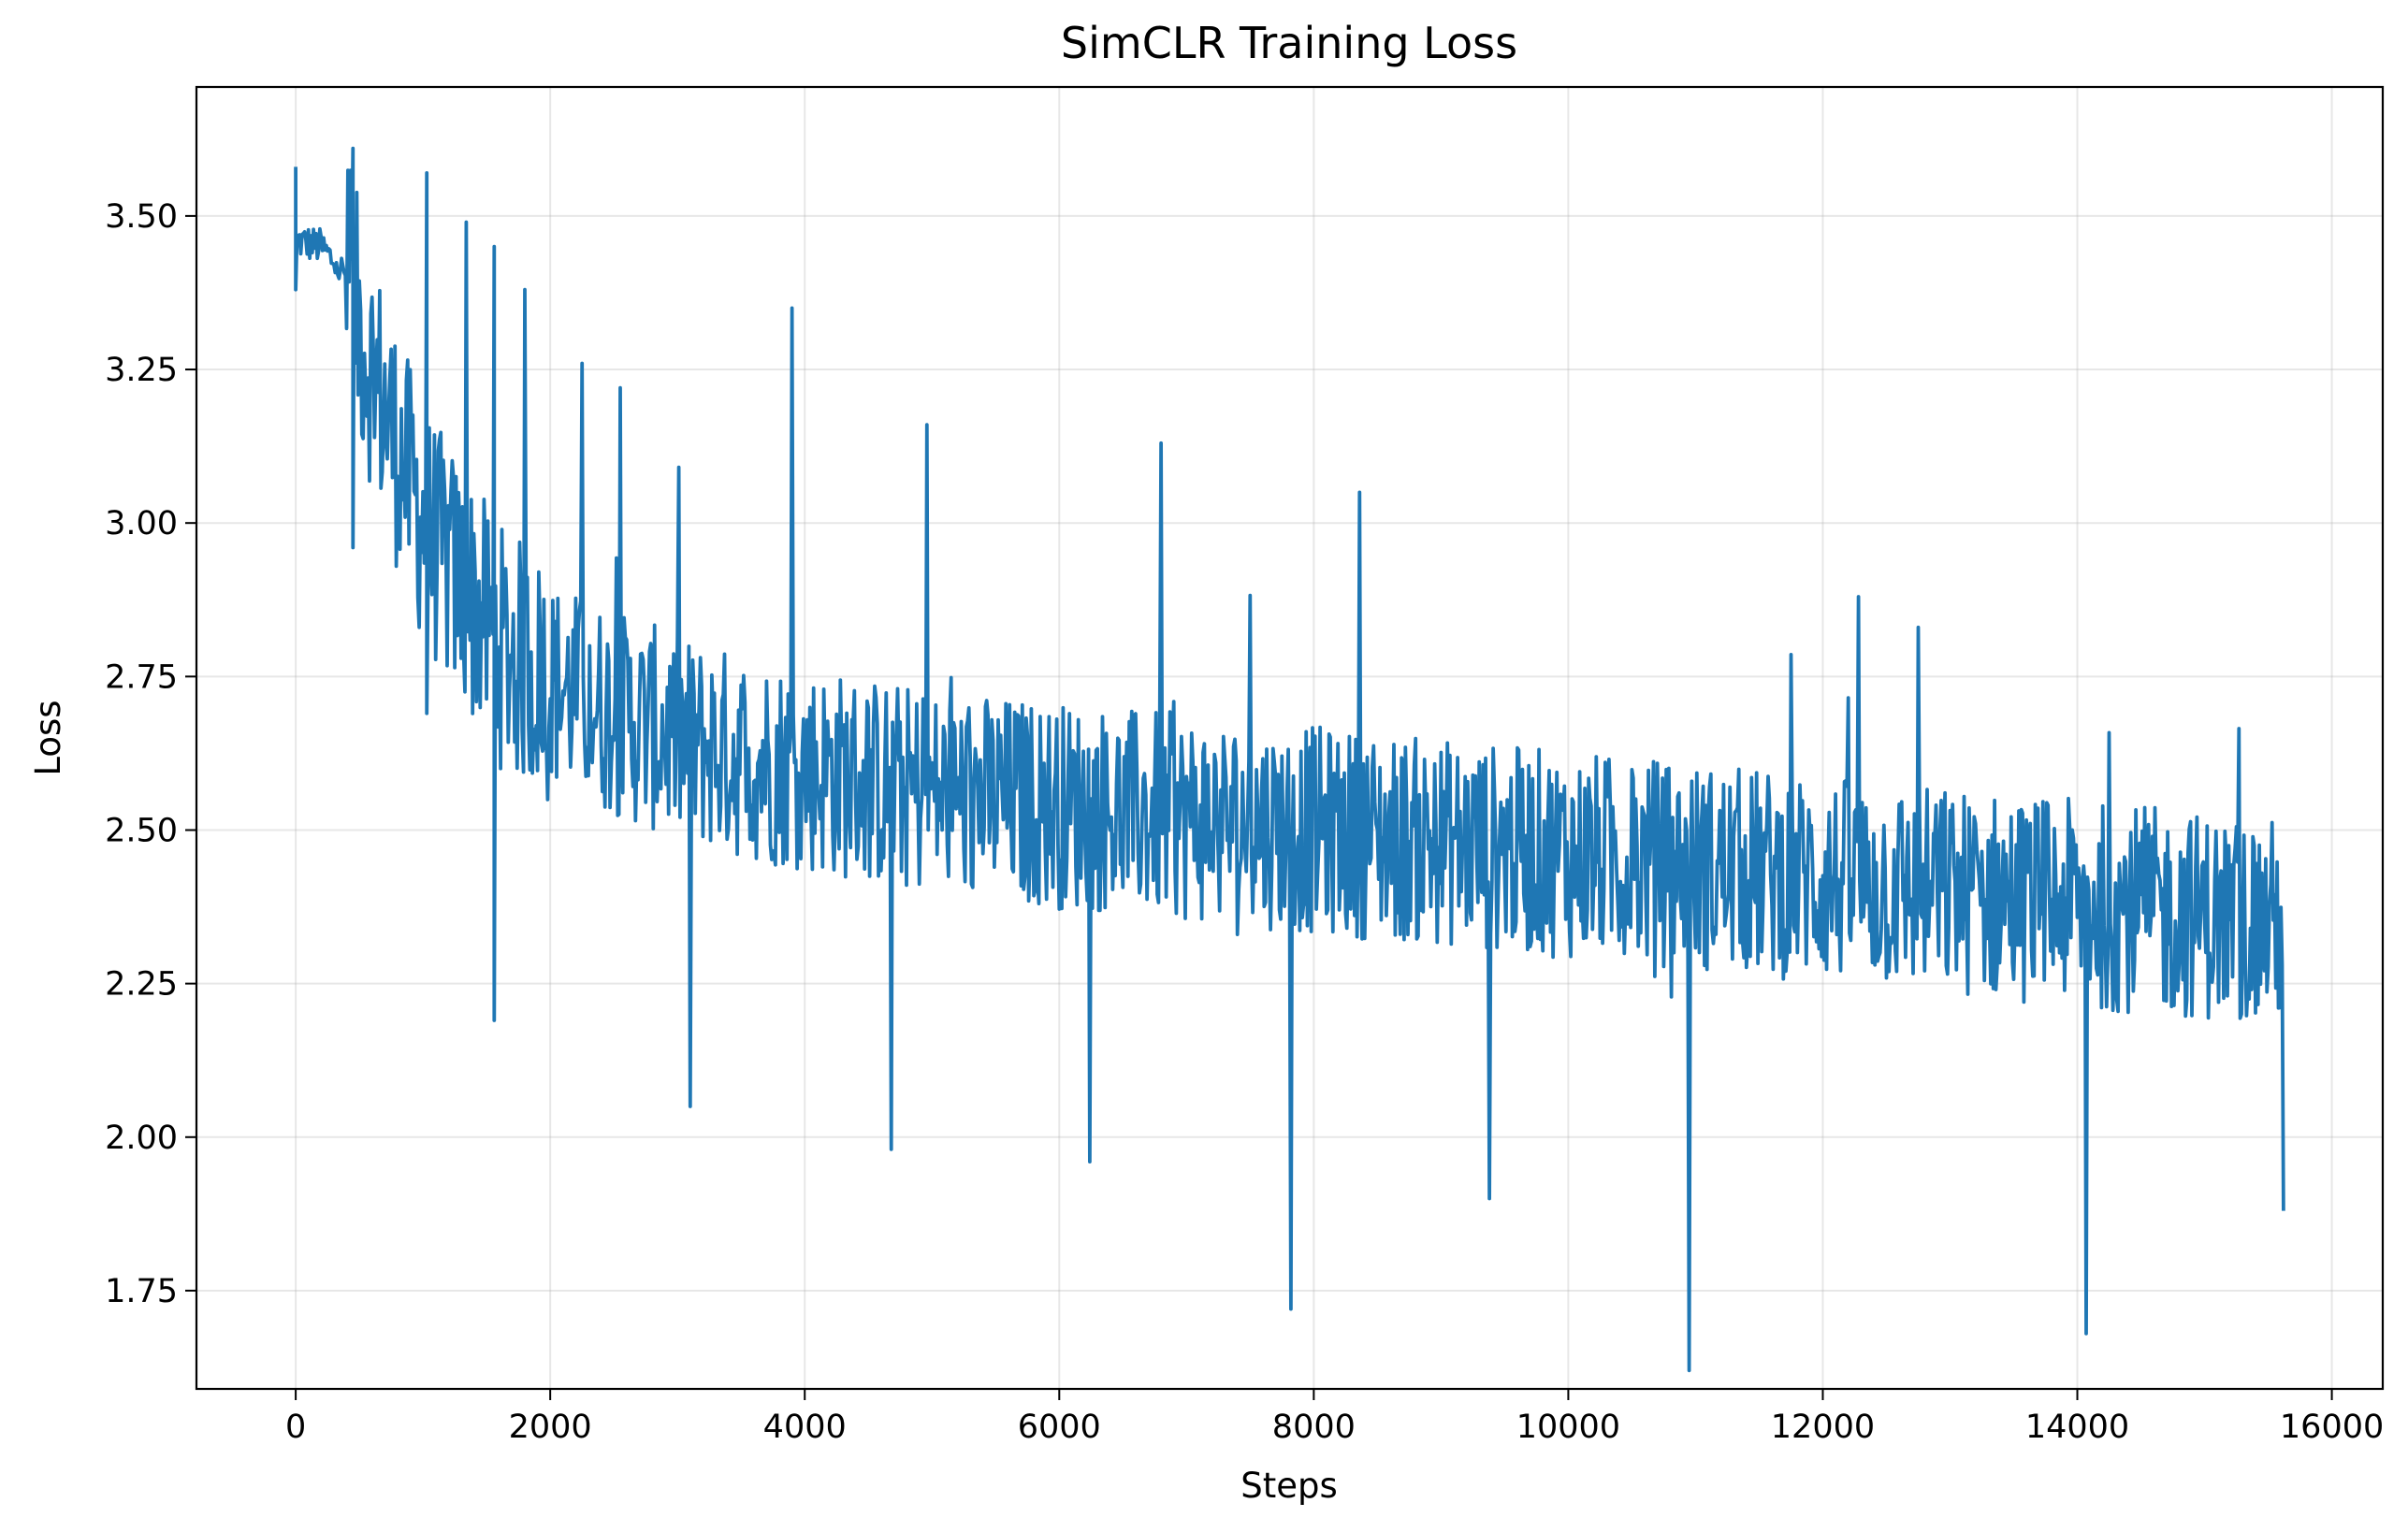  Describe the element at coordinates (1568, 1427) in the screenshot. I see `x-tick-label: 10000` at that location.